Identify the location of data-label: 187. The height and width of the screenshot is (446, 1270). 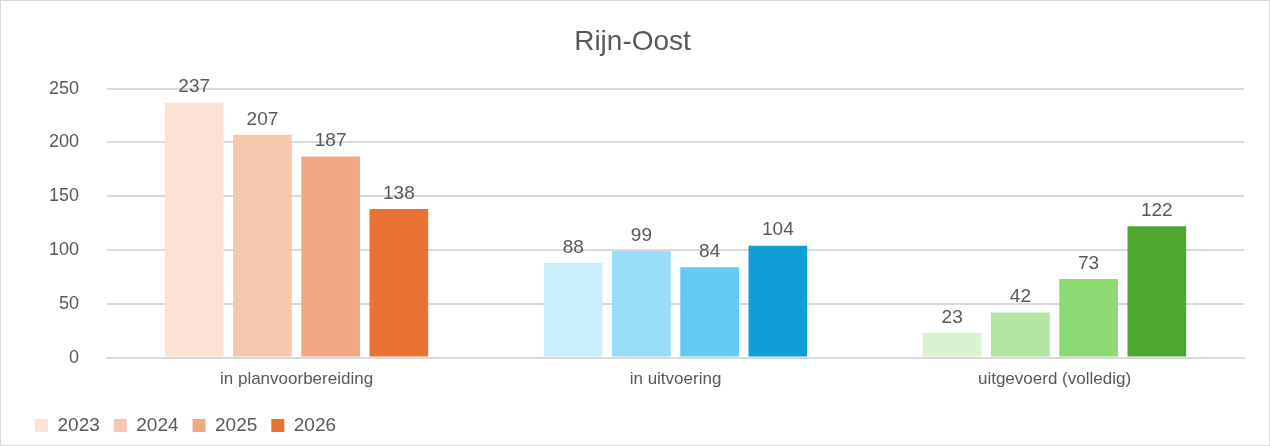
(330, 140).